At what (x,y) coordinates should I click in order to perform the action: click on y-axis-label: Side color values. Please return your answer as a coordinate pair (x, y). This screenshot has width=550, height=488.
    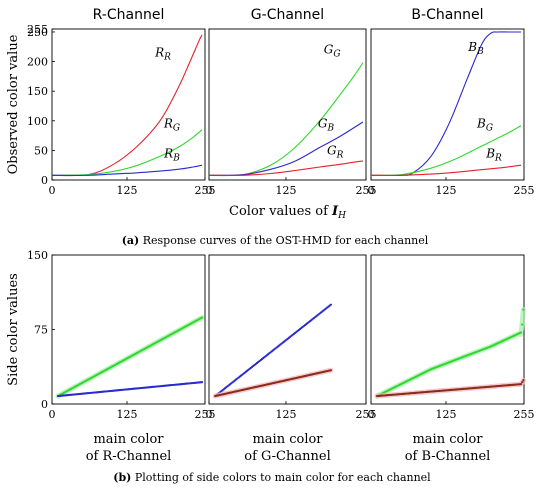
    Looking at the image, I should click on (13, 329).